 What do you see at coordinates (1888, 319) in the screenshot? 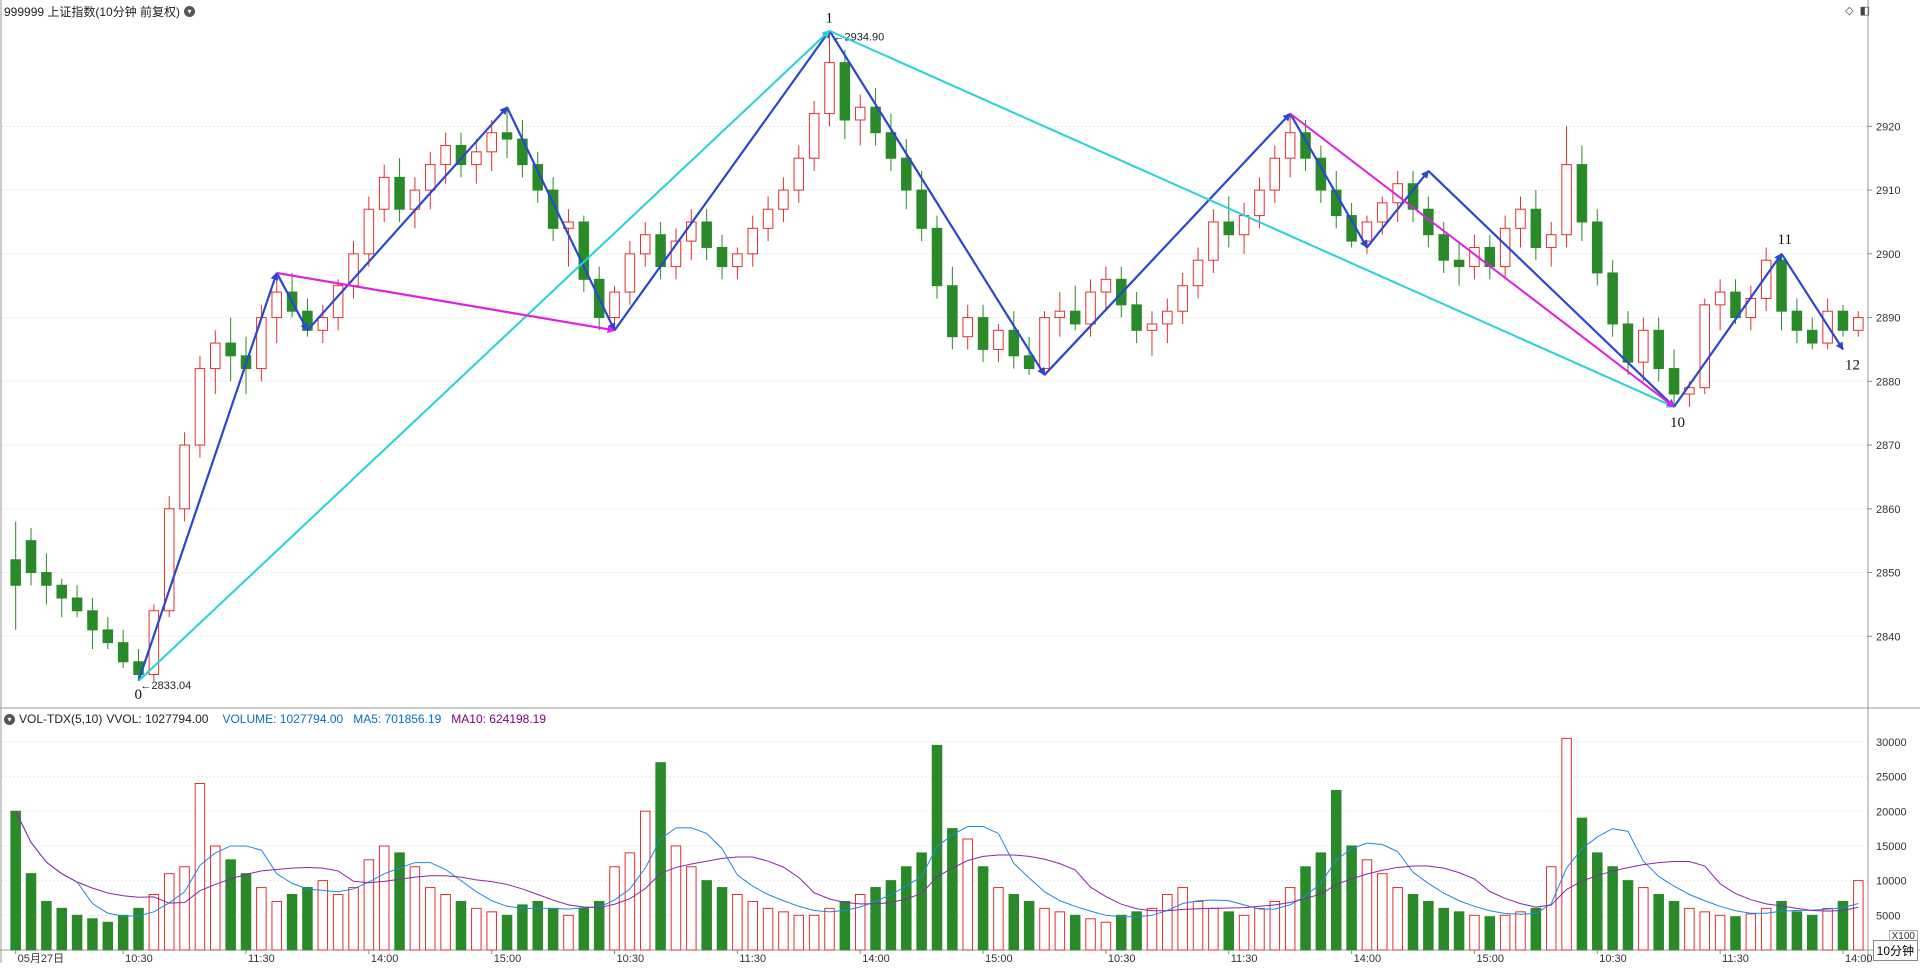
I see `price-tick-label: 2890` at bounding box center [1888, 319].